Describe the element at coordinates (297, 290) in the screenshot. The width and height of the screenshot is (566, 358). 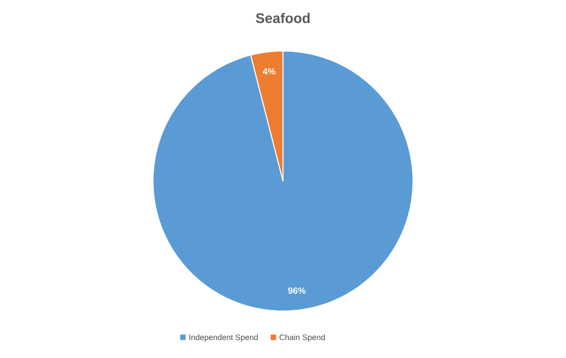
I see `data-label: 96%` at that location.